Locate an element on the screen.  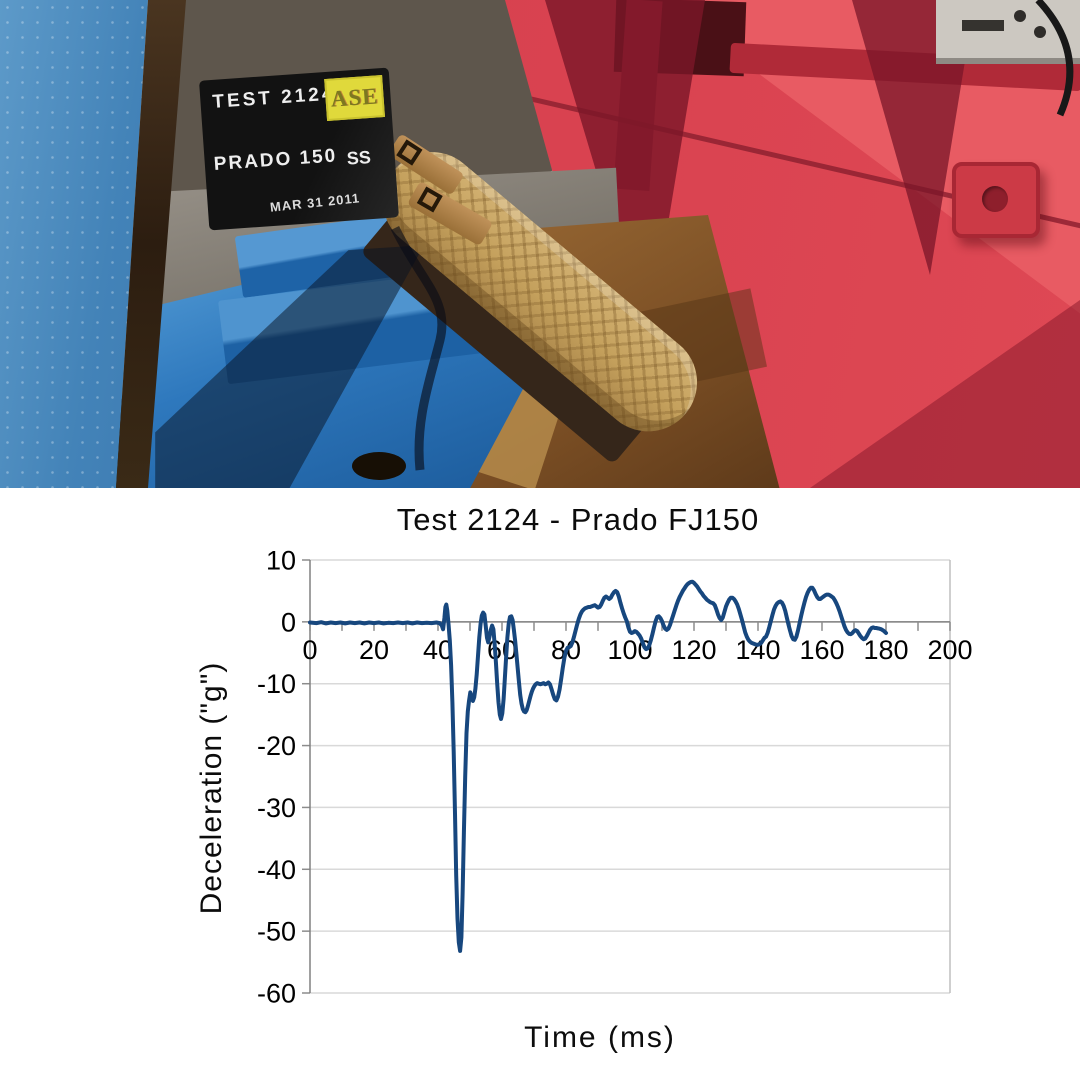
red-latch-plate is located at coordinates (996, 200).